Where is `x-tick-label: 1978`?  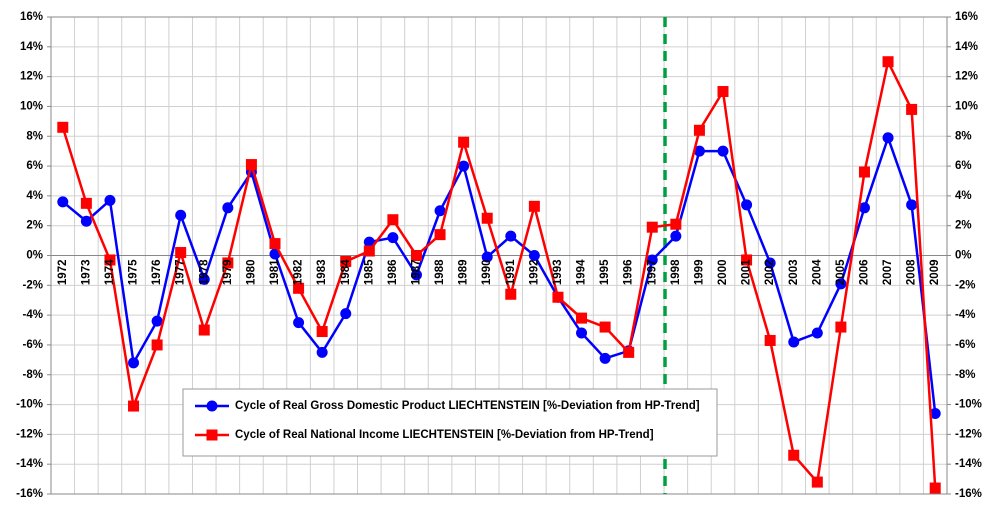 x-tick-label: 1978 is located at coordinates (204, 272).